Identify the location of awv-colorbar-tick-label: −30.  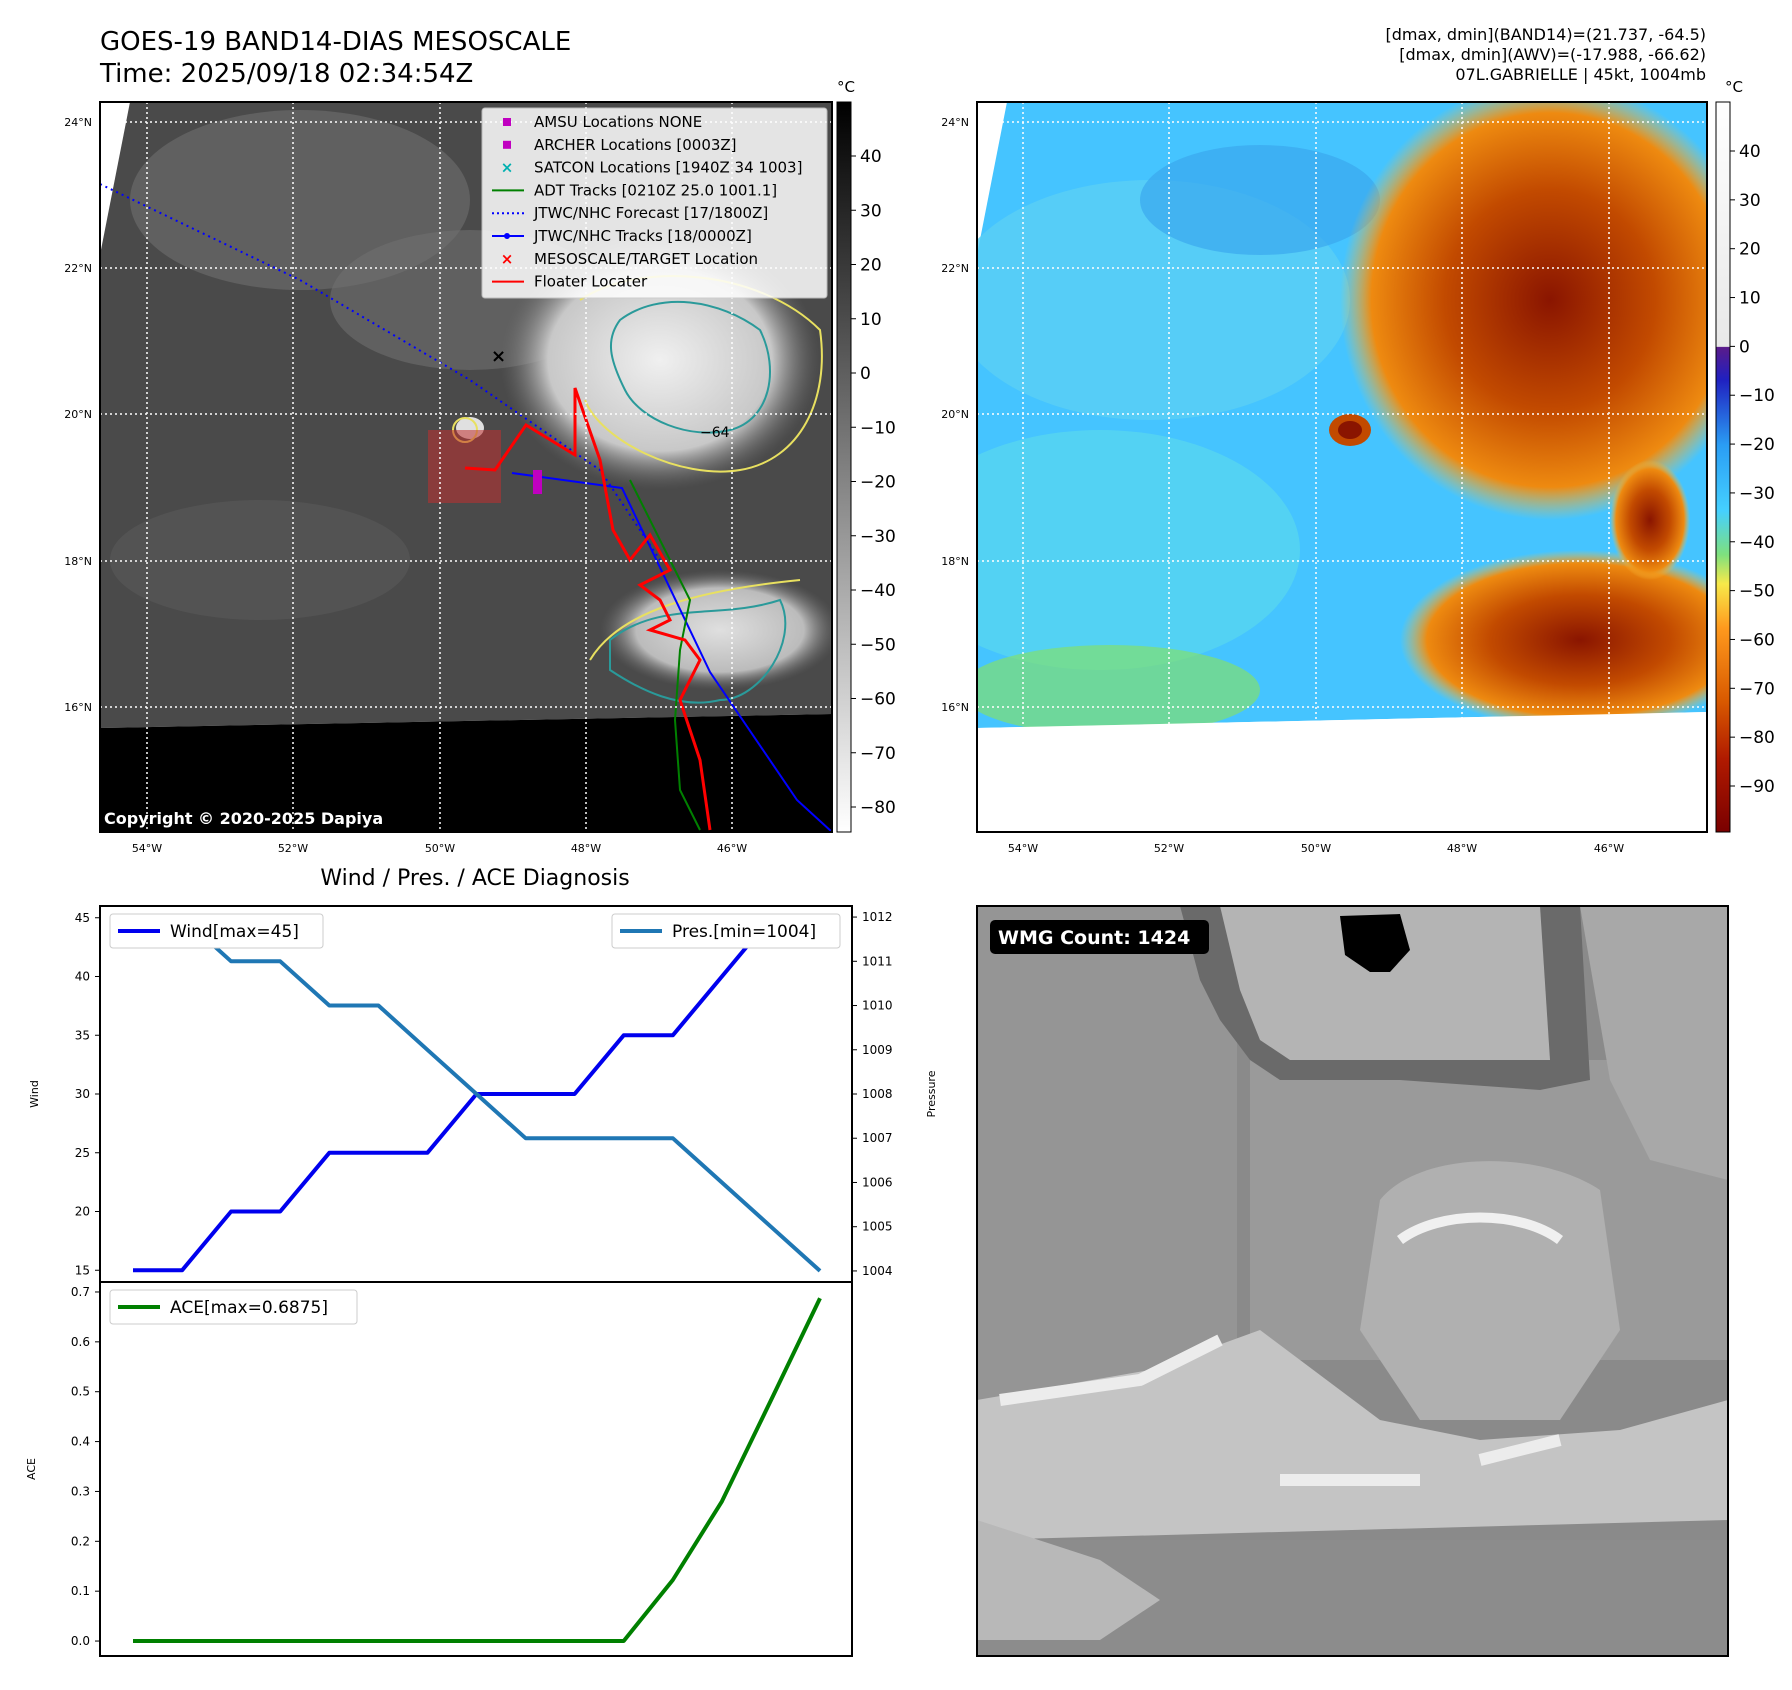
(1757, 494).